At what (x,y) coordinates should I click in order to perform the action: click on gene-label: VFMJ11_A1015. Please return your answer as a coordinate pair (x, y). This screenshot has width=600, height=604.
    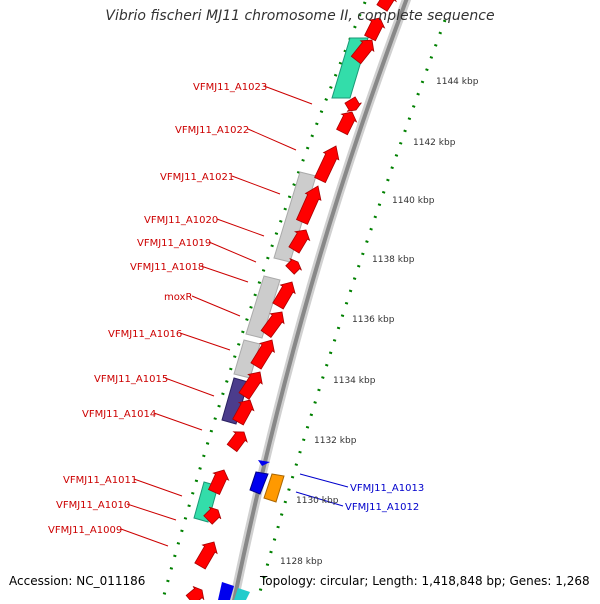
    Looking at the image, I should click on (131, 379).